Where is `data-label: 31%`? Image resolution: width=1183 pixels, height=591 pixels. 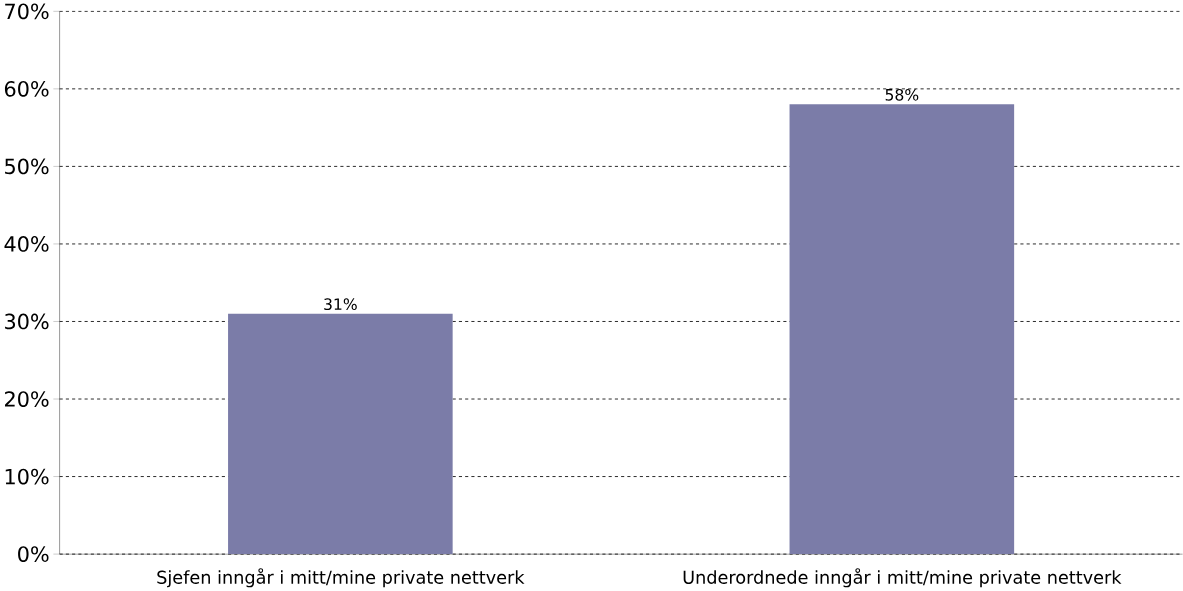 data-label: 31% is located at coordinates (340, 304).